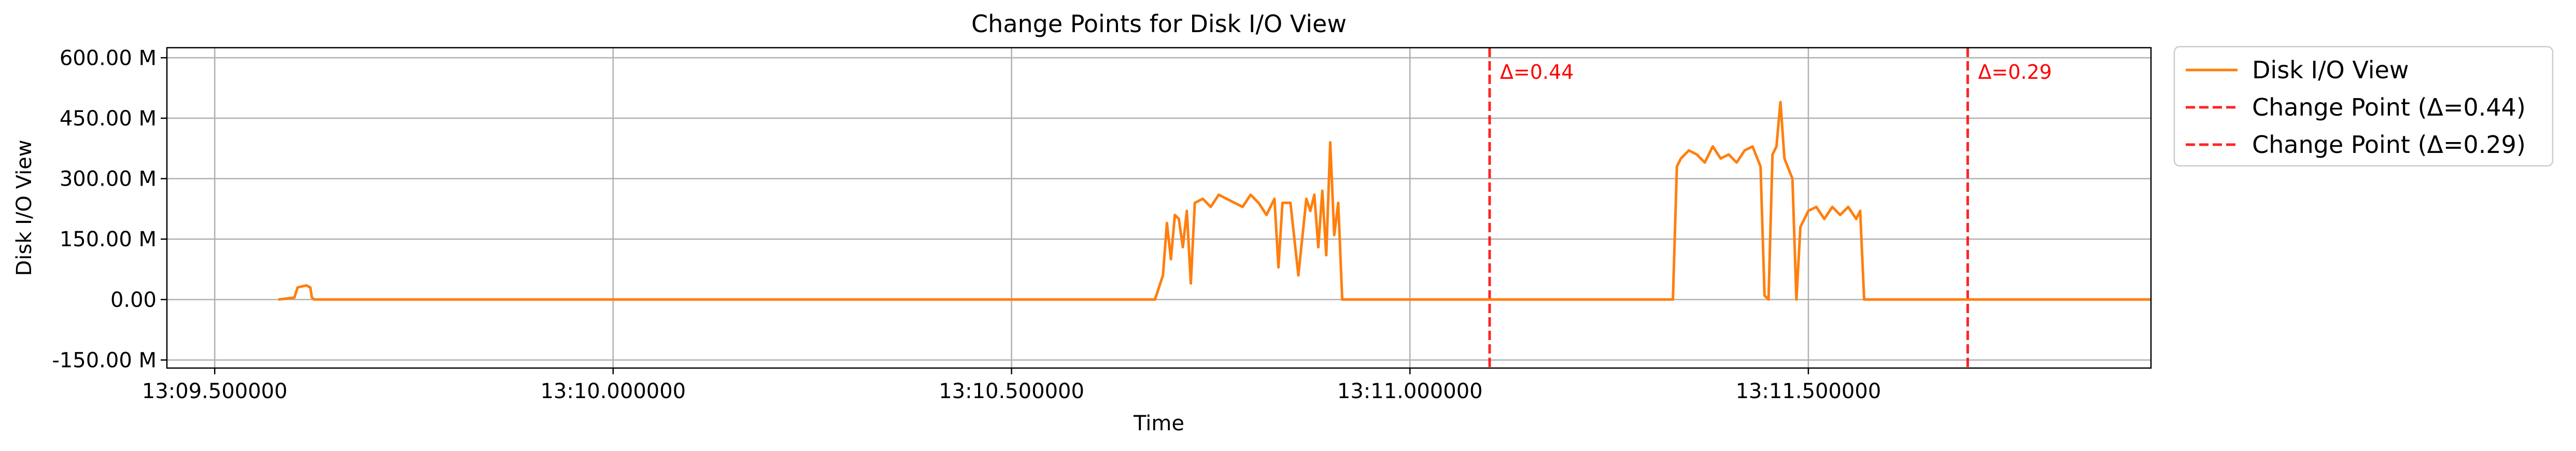  Describe the element at coordinates (1011, 391) in the screenshot. I see `x-tick-label: 13:10.500000` at that location.